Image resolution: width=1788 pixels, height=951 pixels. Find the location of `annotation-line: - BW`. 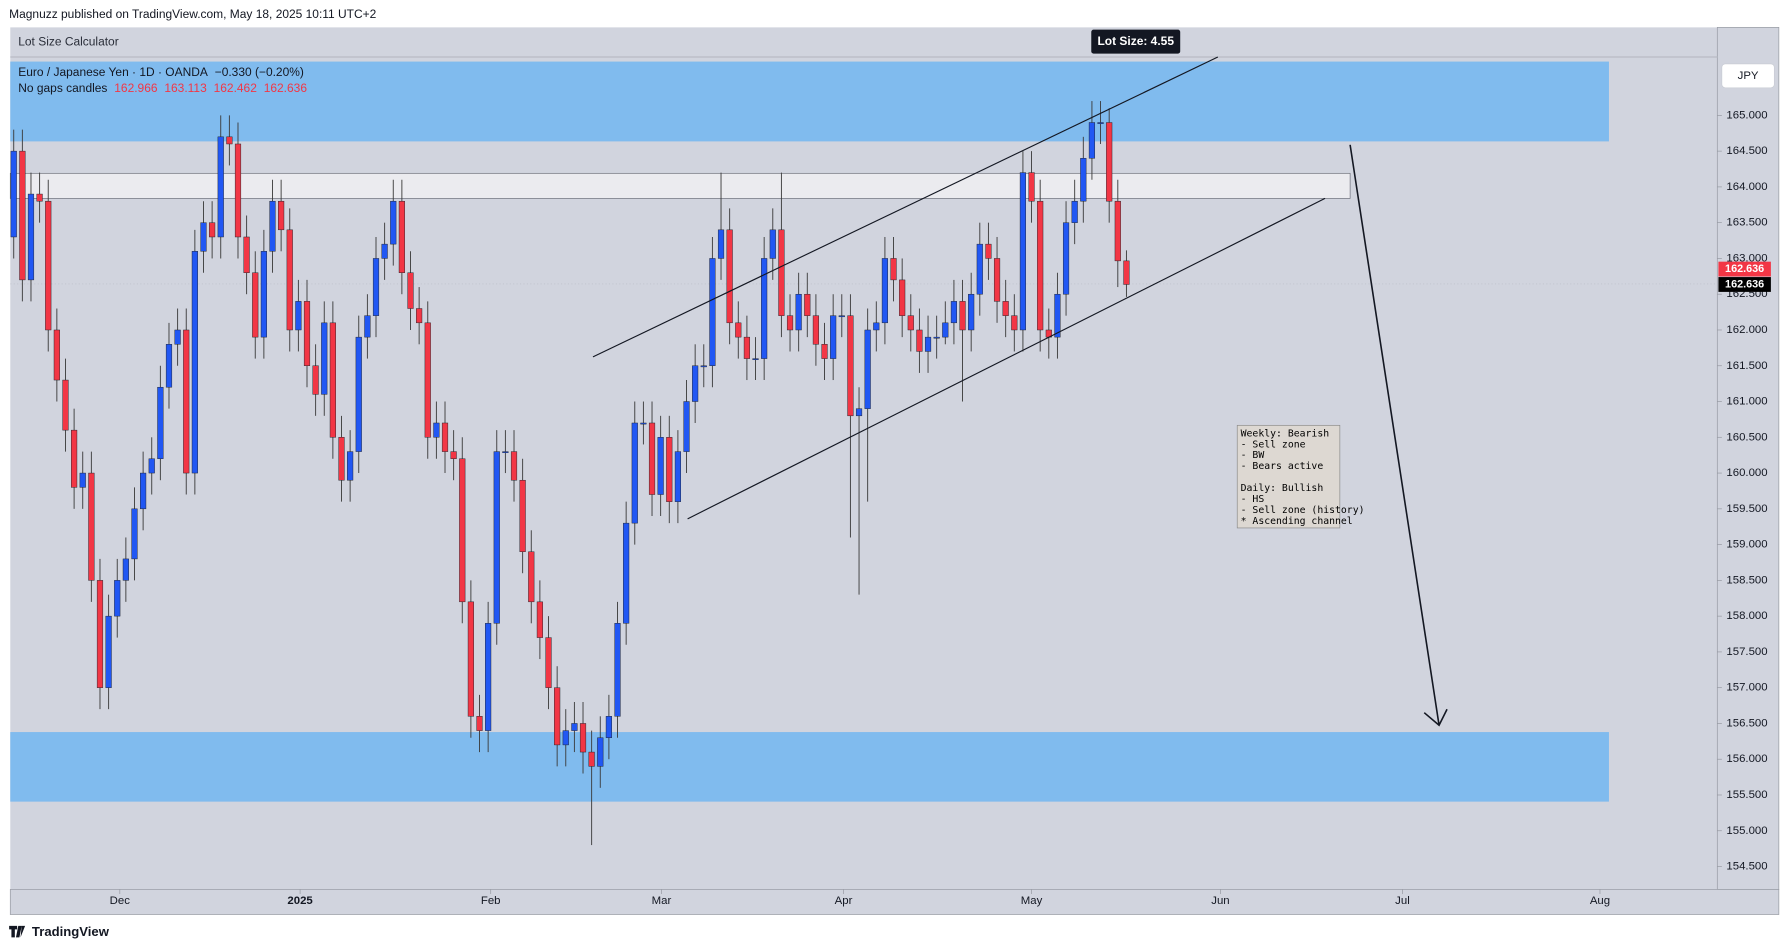

annotation-line: - BW is located at coordinates (1253, 455).